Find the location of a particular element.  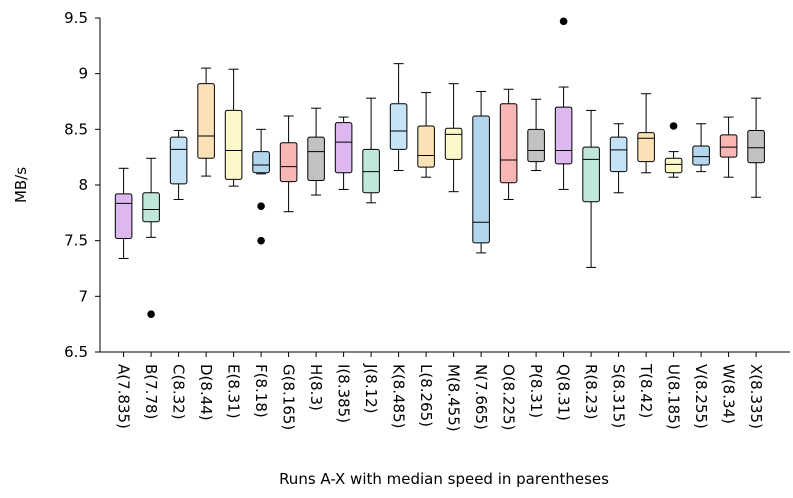

x-tick-label: P(8.31) is located at coordinates (536, 391).